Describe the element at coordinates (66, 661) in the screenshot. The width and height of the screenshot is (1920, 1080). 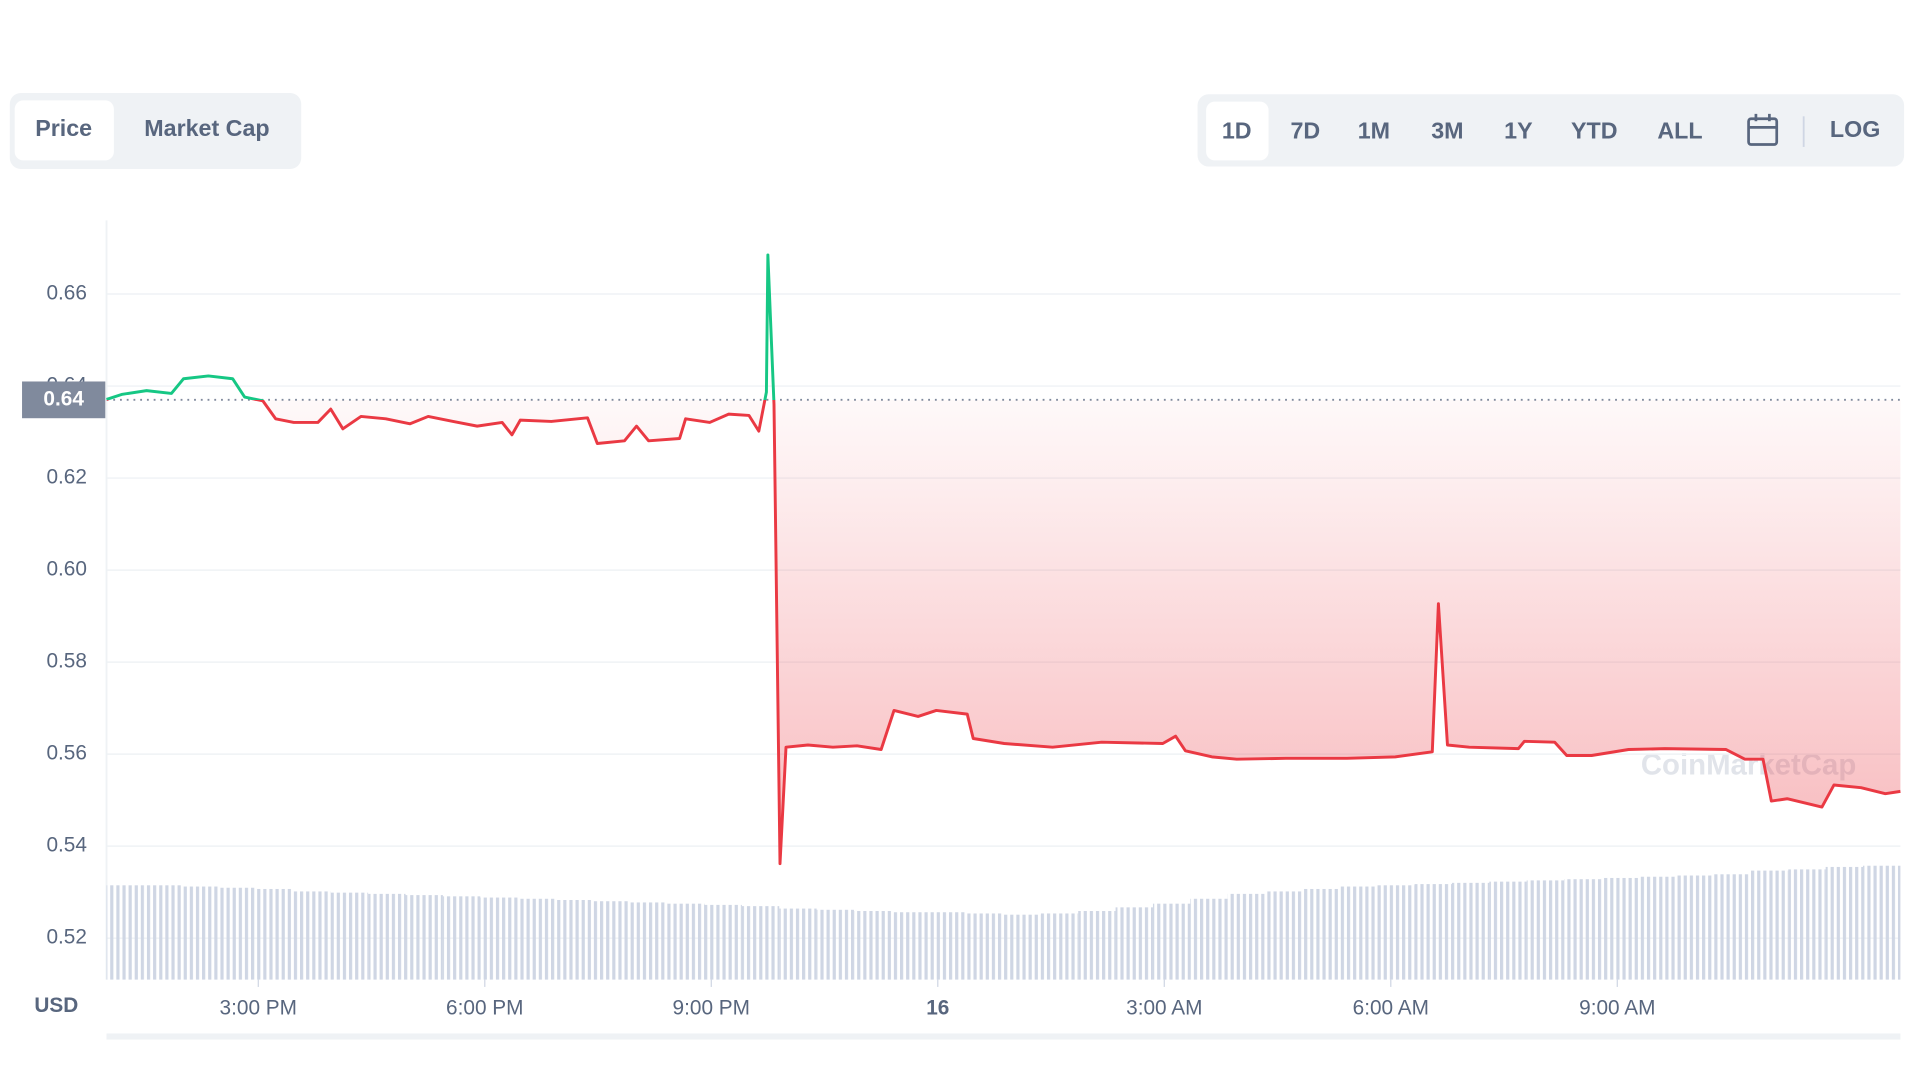
I see `y-tick-label: 0.58` at that location.